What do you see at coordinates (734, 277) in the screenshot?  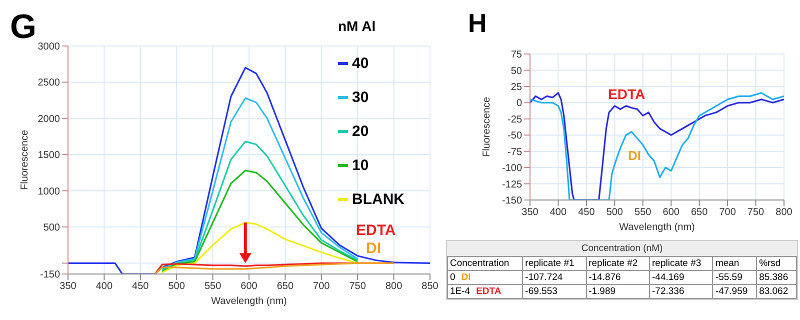 I see `text: -55.59` at bounding box center [734, 277].